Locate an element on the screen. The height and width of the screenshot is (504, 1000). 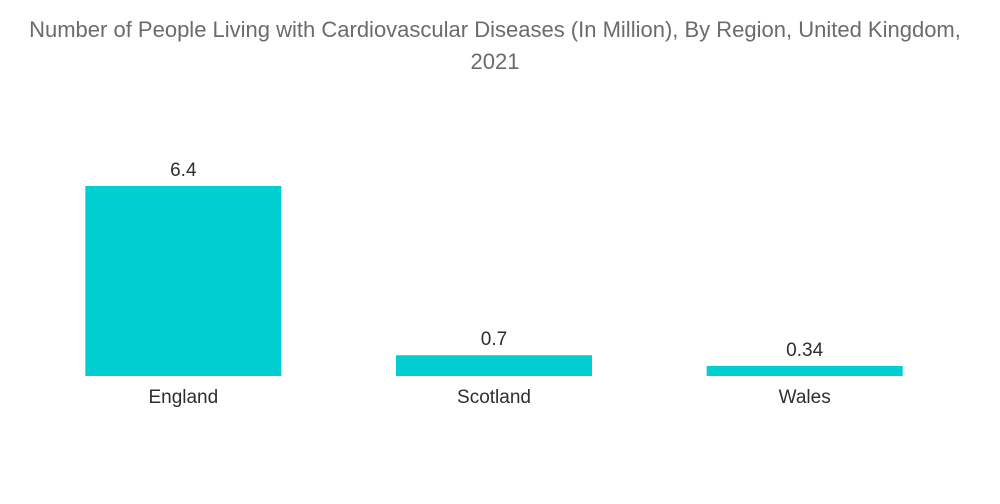
x-tick-label-england: England is located at coordinates (183, 397).